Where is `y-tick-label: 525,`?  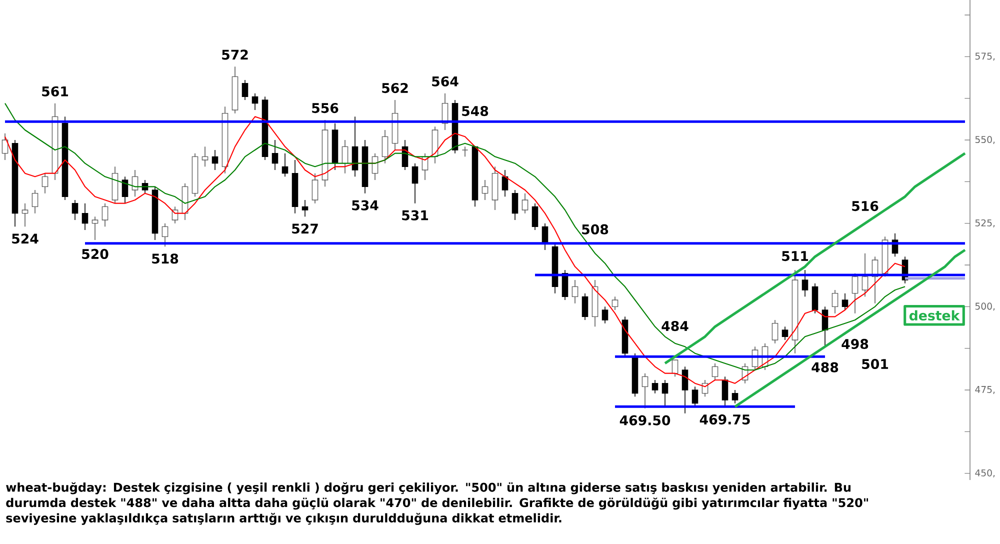 y-tick-label: 525, is located at coordinates (985, 223).